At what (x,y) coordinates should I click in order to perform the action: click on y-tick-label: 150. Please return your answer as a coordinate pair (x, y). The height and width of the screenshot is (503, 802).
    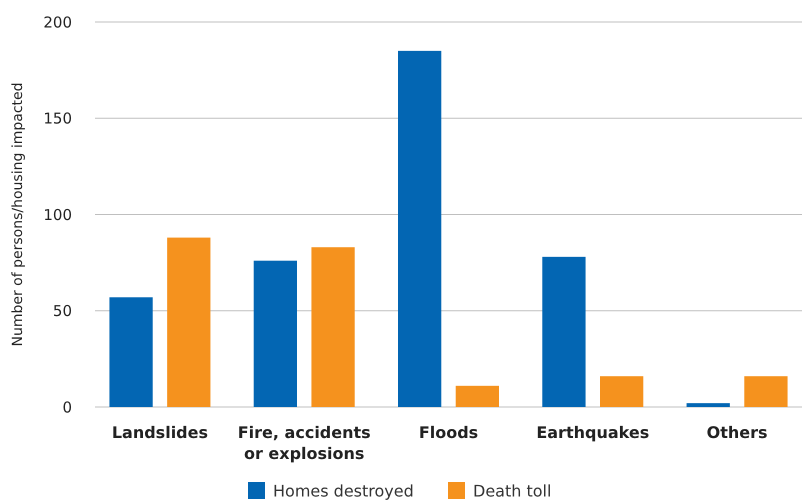
    Looking at the image, I should click on (57, 119).